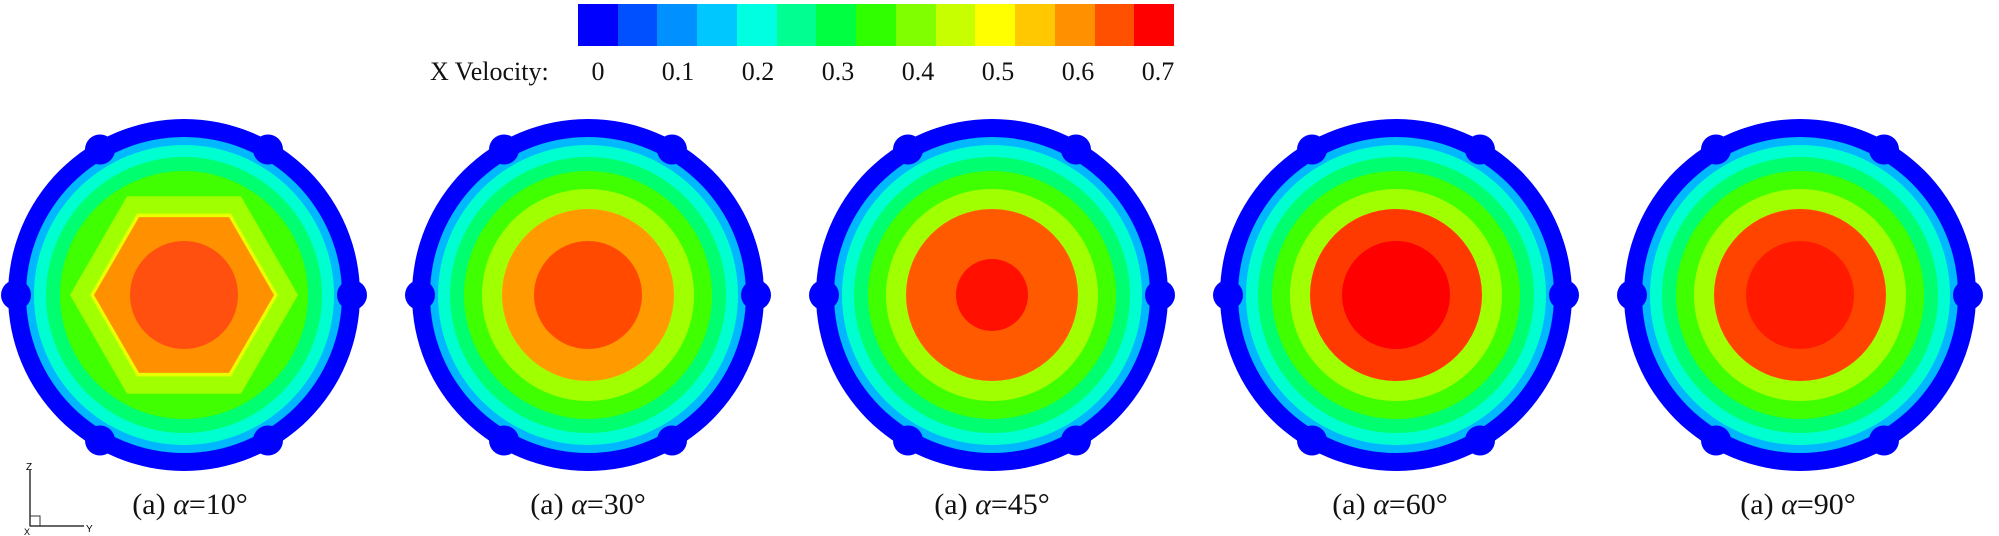  What do you see at coordinates (1418, 504) in the screenshot?
I see `caption-angle: =60°` at bounding box center [1418, 504].